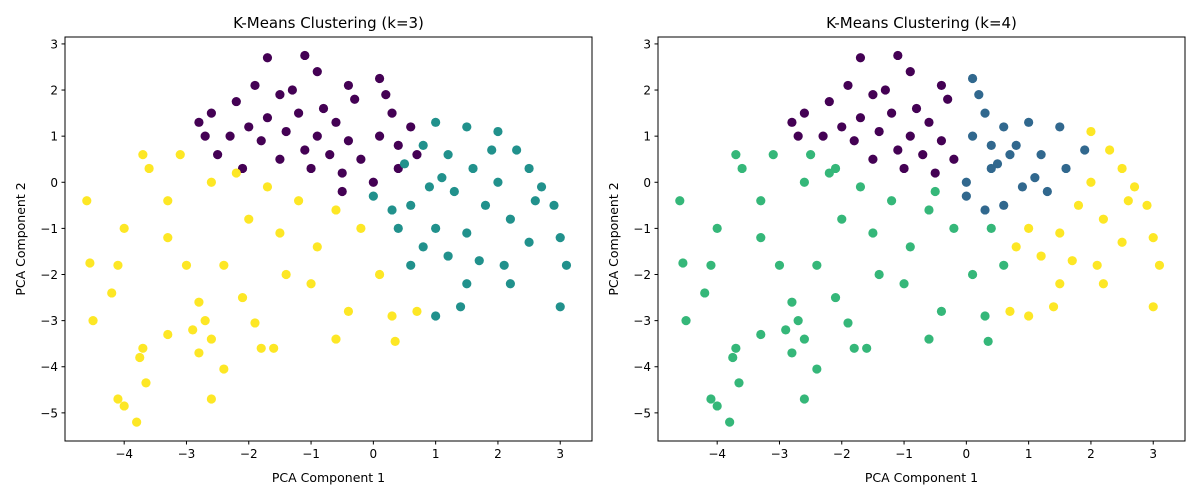  Describe the element at coordinates (717, 454) in the screenshot. I see `x-tick-label: −4` at that location.